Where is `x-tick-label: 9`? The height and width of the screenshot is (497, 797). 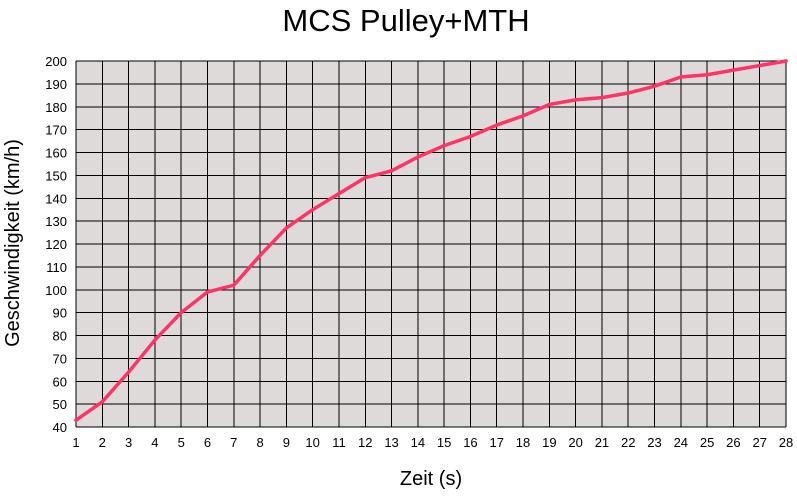 x-tick-label: 9 is located at coordinates (286, 442).